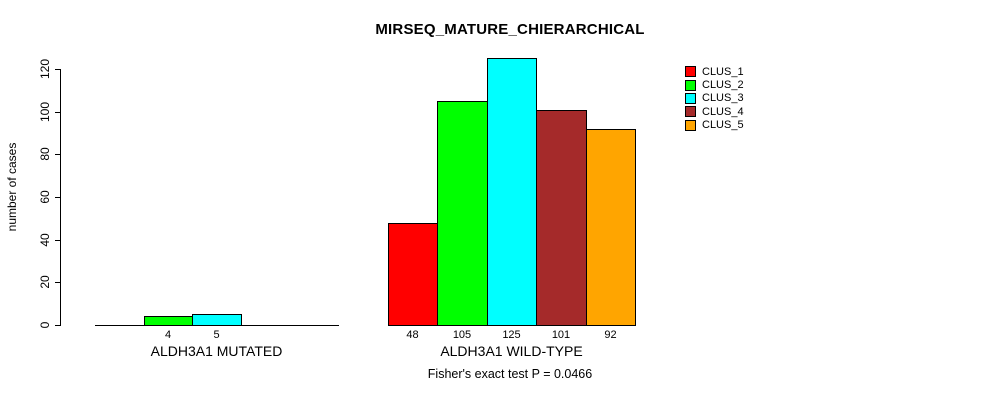  I want to click on legend-label: CLUS_1, so click(723, 71).